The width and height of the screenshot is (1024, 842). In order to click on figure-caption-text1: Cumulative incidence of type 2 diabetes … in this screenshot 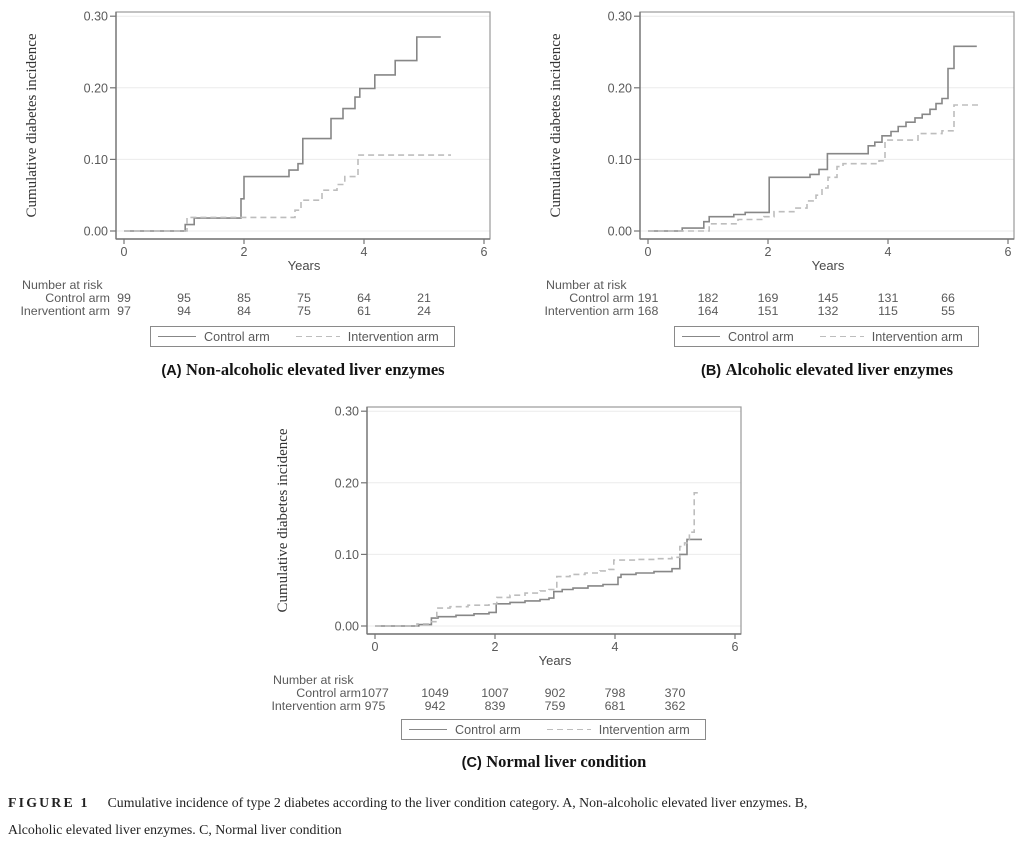, I will do `click(457, 802)`.